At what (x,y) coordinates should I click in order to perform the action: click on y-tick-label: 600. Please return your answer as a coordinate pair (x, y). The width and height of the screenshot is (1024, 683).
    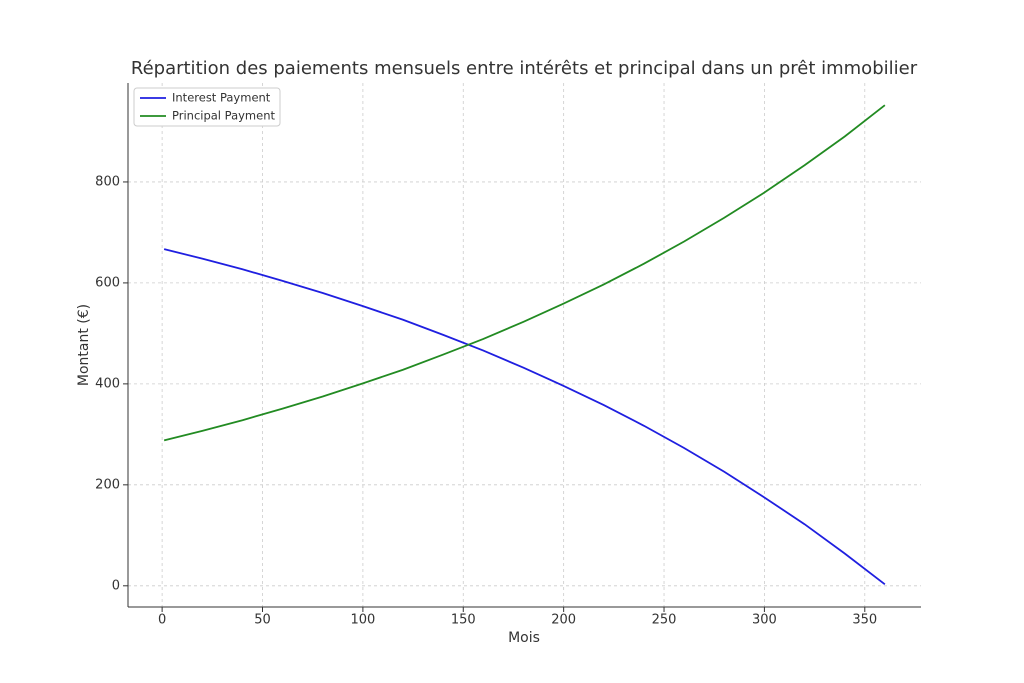
    Looking at the image, I should click on (107, 282).